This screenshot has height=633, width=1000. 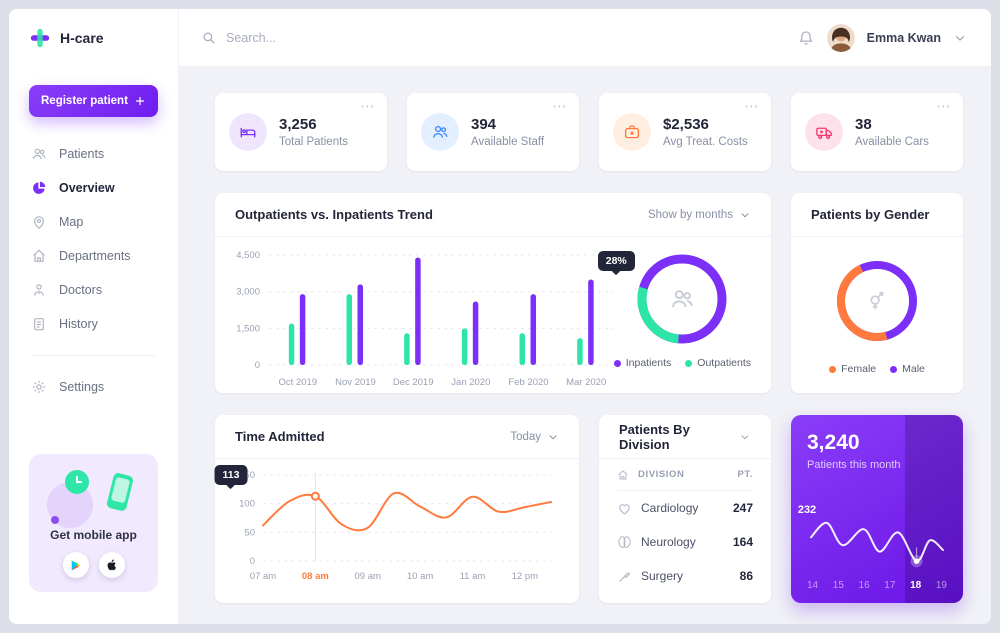 I want to click on svg-text: Jan 2020, so click(x=470, y=382).